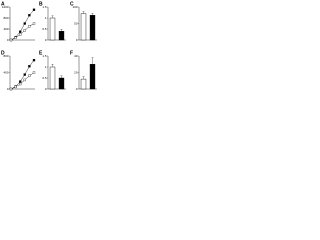 This screenshot has height=240, width=320. Describe the element at coordinates (5, 7) in the screenshot. I see `y-tick-label: 1200` at that location.